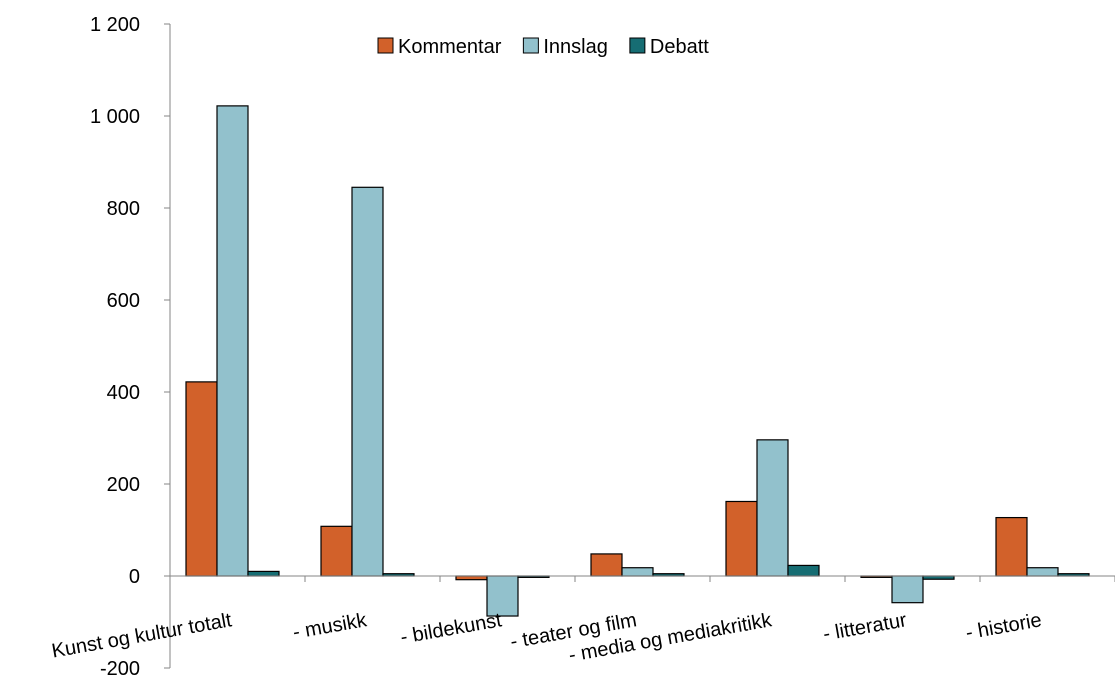  What do you see at coordinates (679, 47) in the screenshot?
I see `legend-label: Debatt` at bounding box center [679, 47].